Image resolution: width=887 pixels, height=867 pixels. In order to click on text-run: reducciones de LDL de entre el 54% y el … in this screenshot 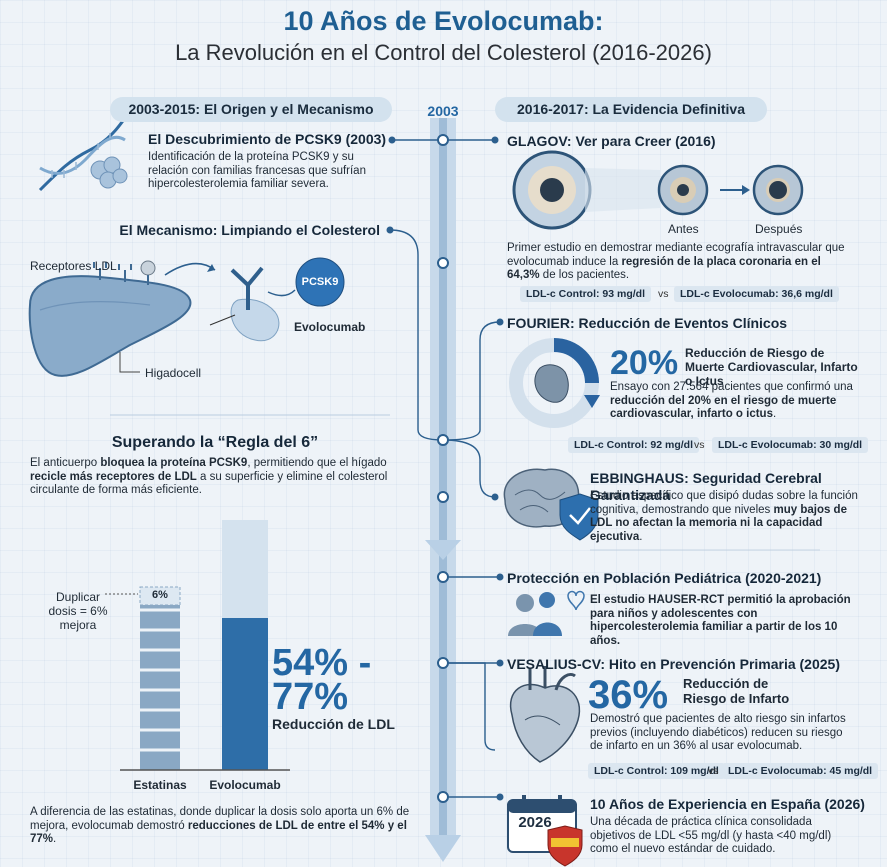, I will do `click(218, 832)`.